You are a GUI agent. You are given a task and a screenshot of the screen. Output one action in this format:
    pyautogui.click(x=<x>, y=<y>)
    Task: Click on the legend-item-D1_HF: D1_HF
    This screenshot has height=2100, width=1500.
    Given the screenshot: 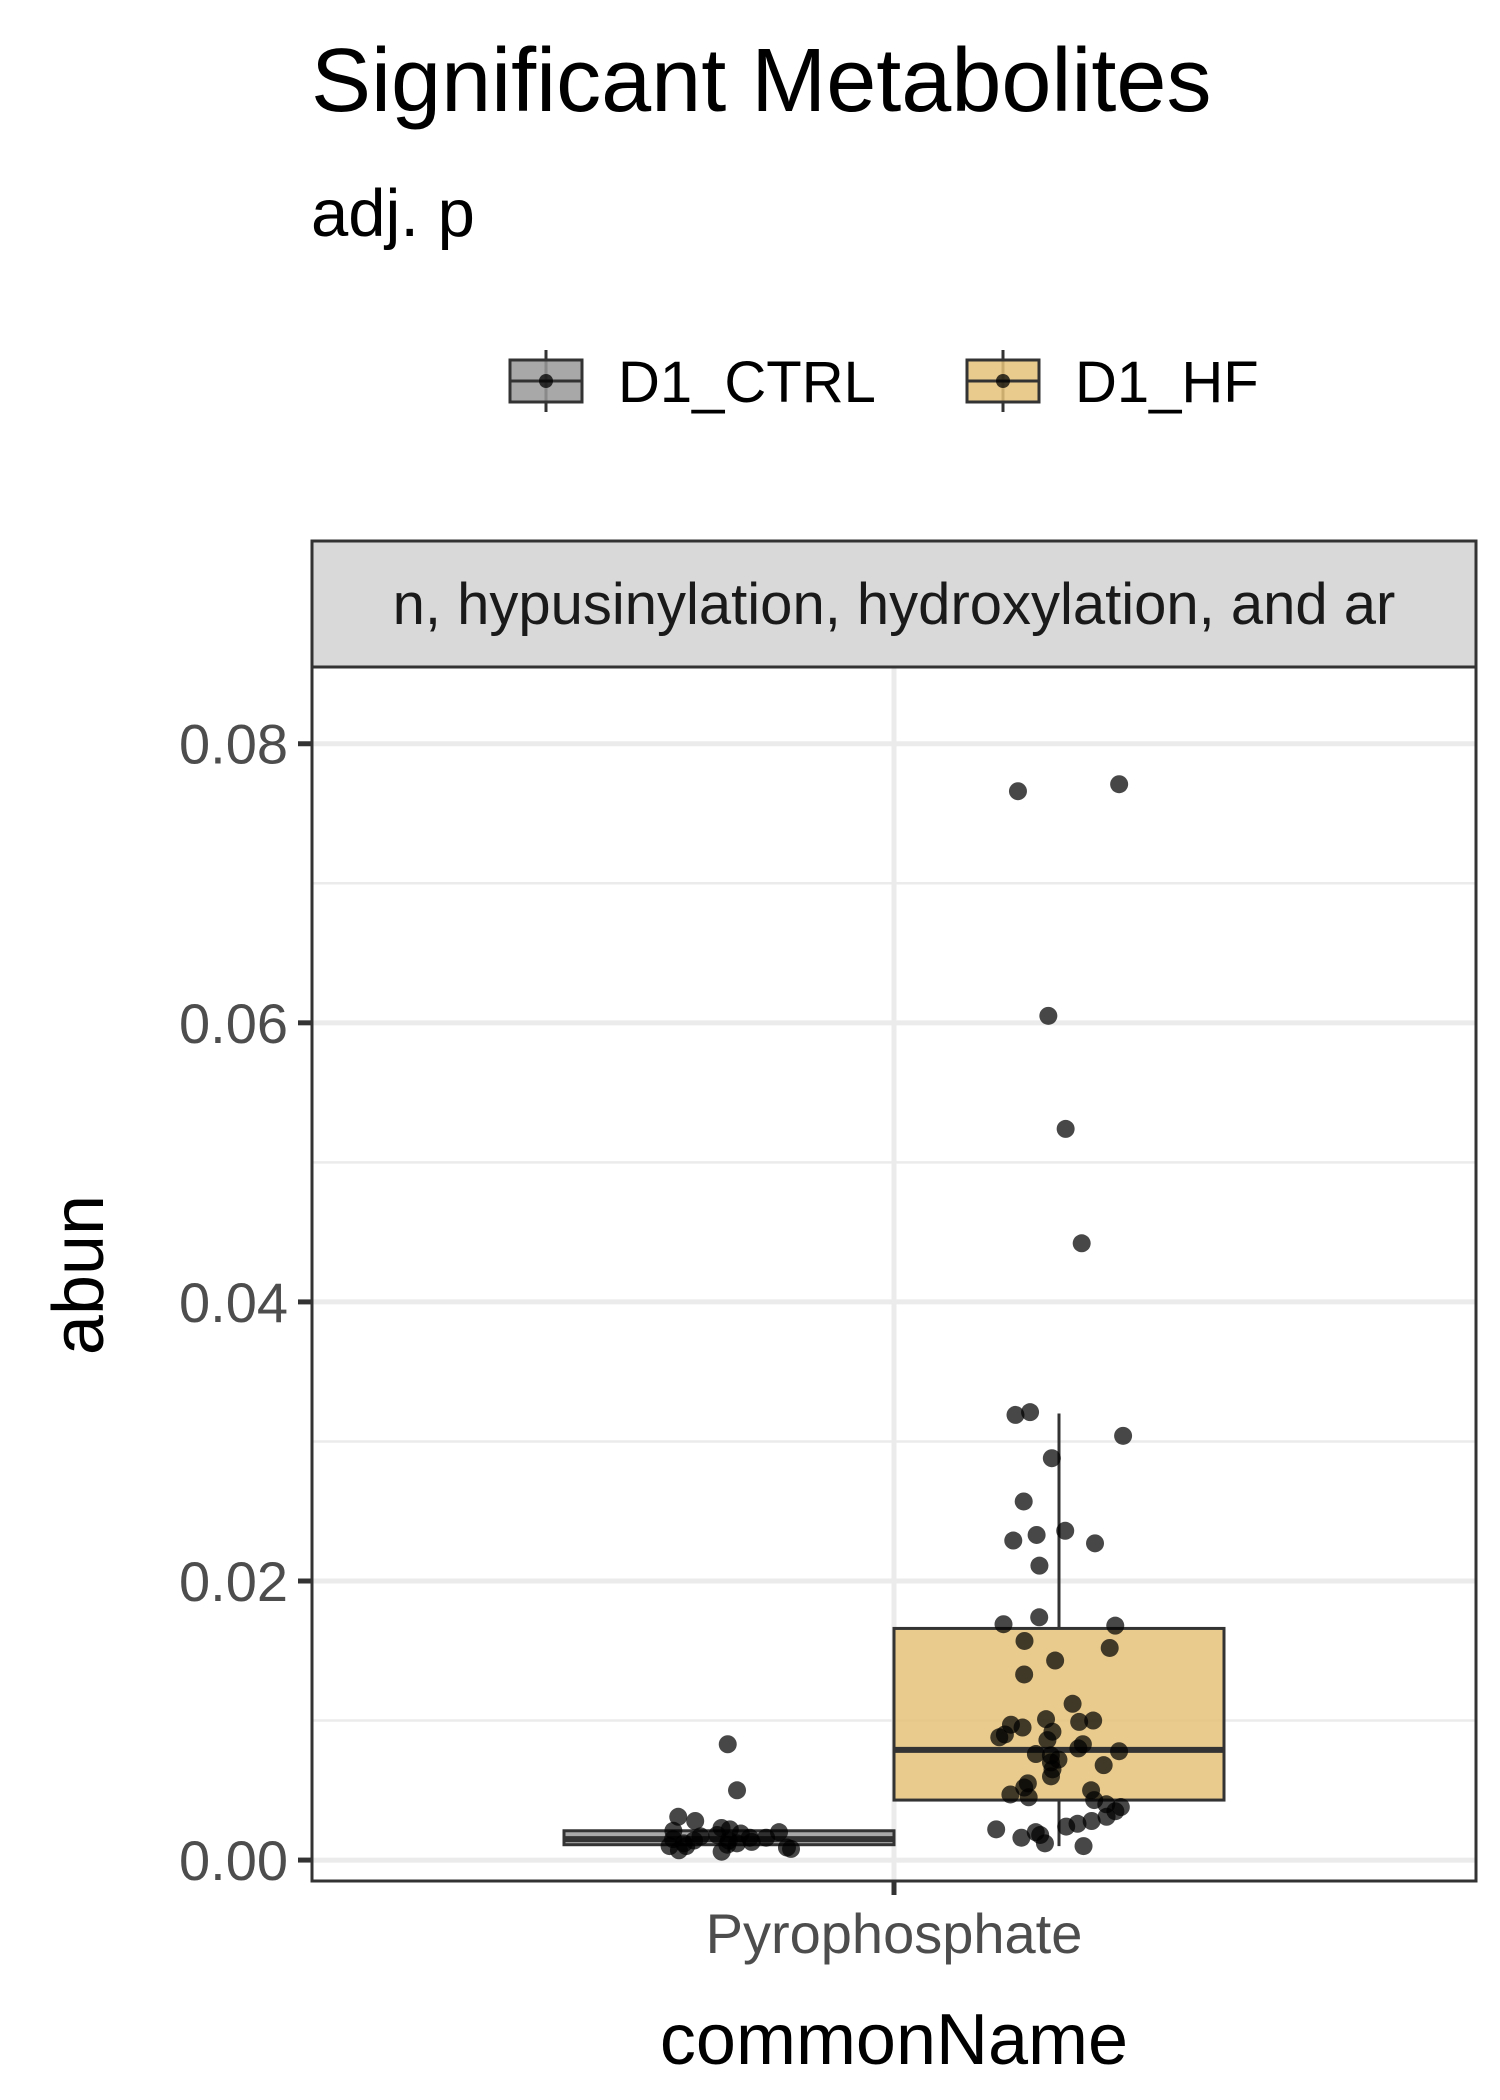 What is the action you would take?
    pyautogui.click(x=1112, y=382)
    